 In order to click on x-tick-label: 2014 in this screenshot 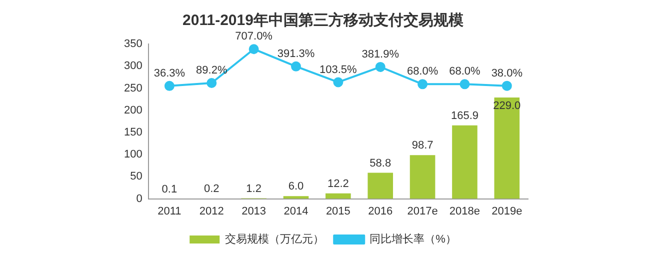, I will do `click(296, 211)`.